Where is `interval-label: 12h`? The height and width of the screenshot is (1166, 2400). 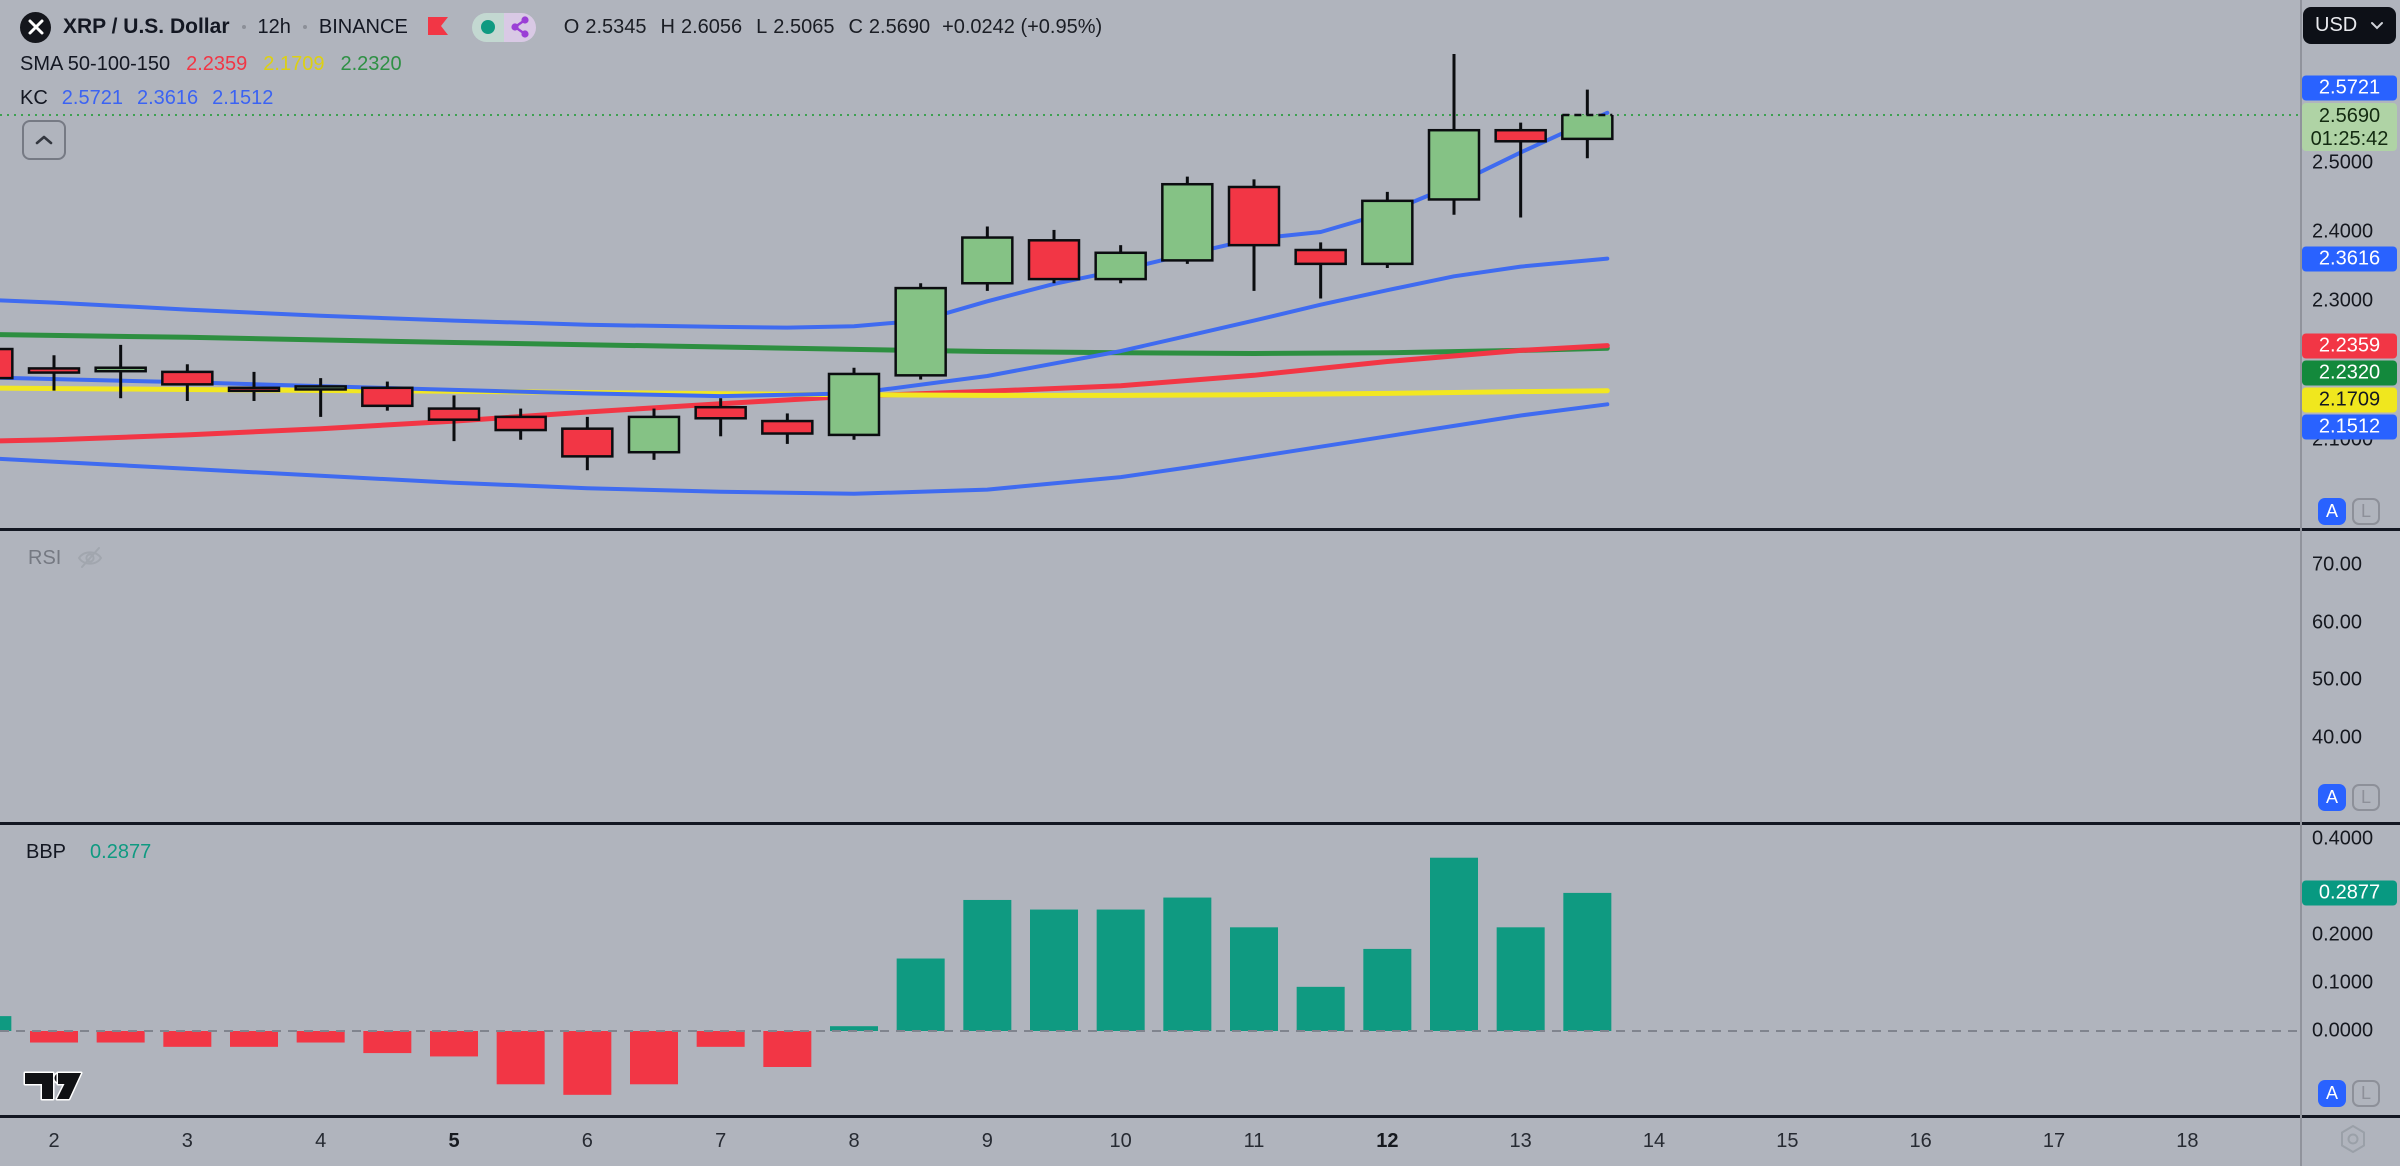 interval-label: 12h is located at coordinates (274, 26).